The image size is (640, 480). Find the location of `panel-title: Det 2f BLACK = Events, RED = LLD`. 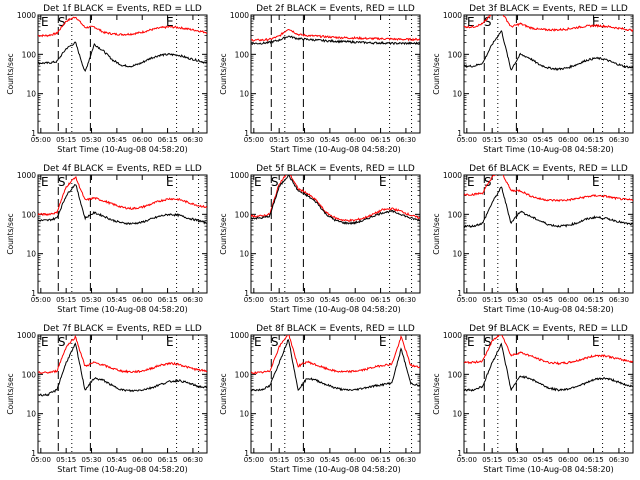

panel-title: Det 2f BLACK = Events, RED = LLD is located at coordinates (335, 9).